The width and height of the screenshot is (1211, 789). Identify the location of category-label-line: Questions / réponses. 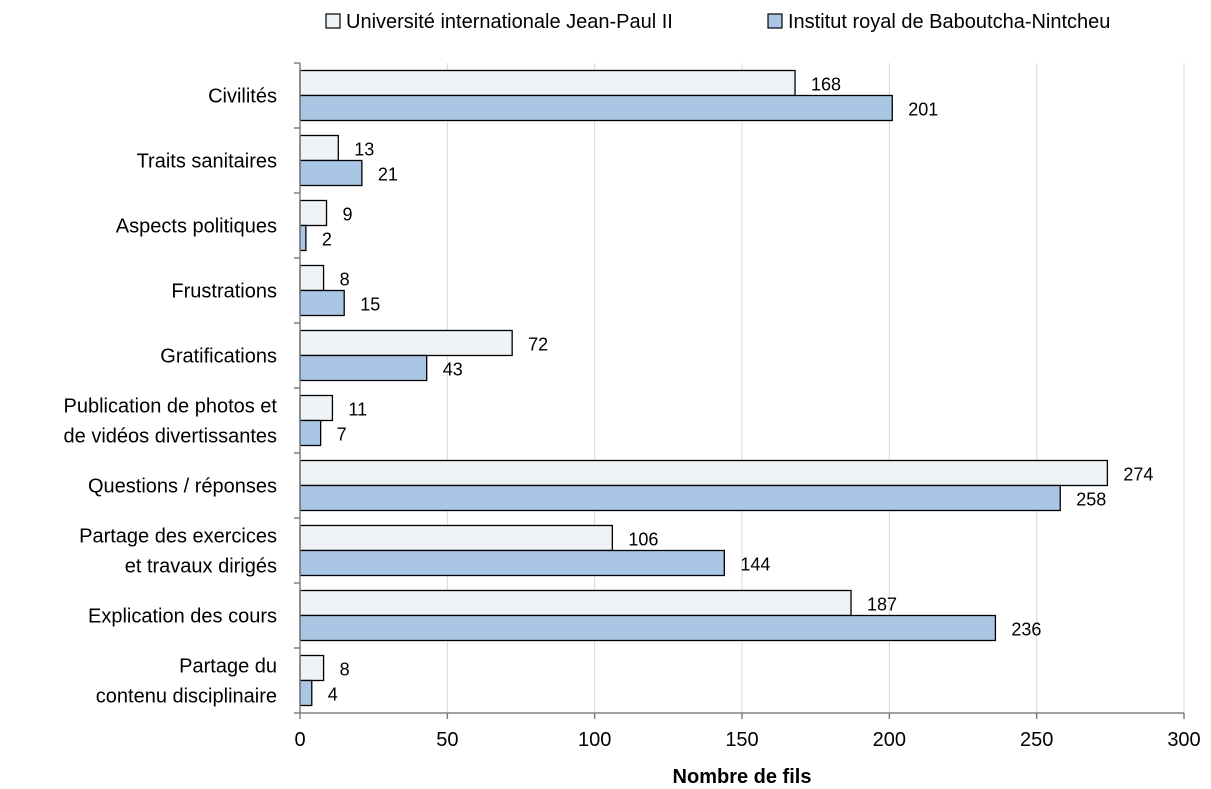
(182, 487).